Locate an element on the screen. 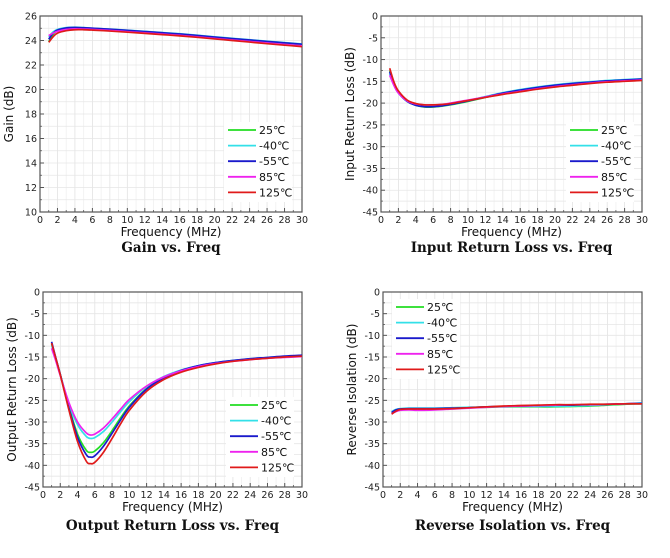  grid is located at coordinates (512, 389).